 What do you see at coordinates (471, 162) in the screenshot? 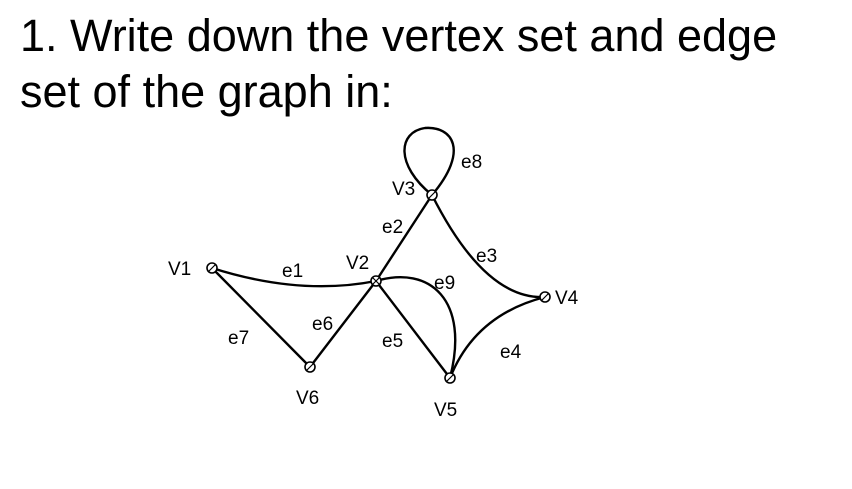
I see `edge-label-e8: e8` at bounding box center [471, 162].